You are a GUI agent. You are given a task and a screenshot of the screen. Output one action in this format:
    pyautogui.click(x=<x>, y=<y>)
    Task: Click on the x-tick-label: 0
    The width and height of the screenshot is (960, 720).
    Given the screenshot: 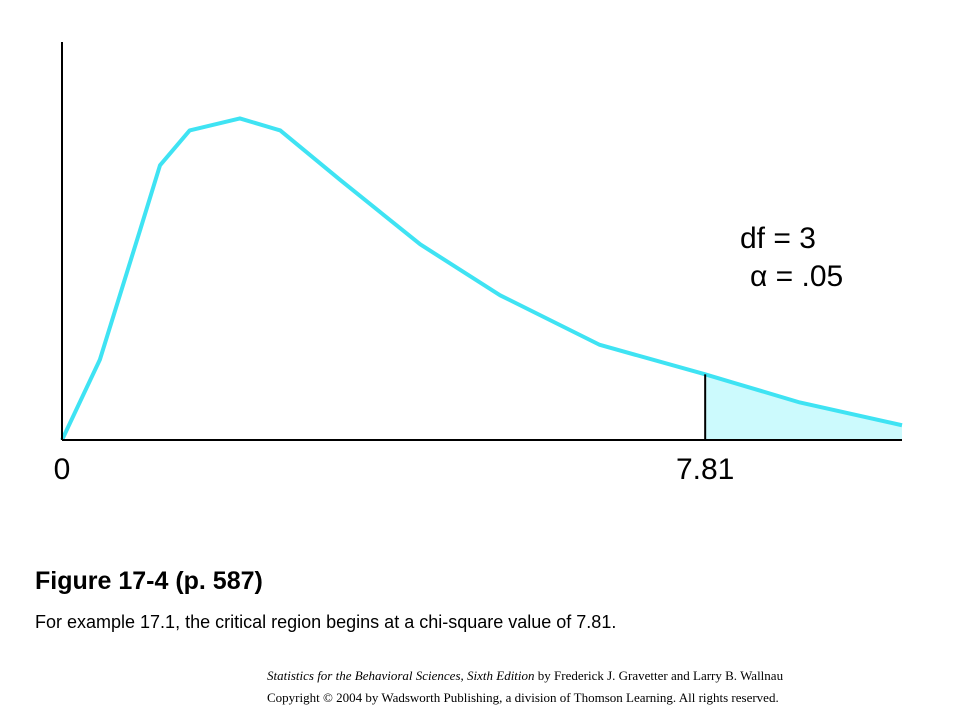 What is the action you would take?
    pyautogui.click(x=62, y=469)
    